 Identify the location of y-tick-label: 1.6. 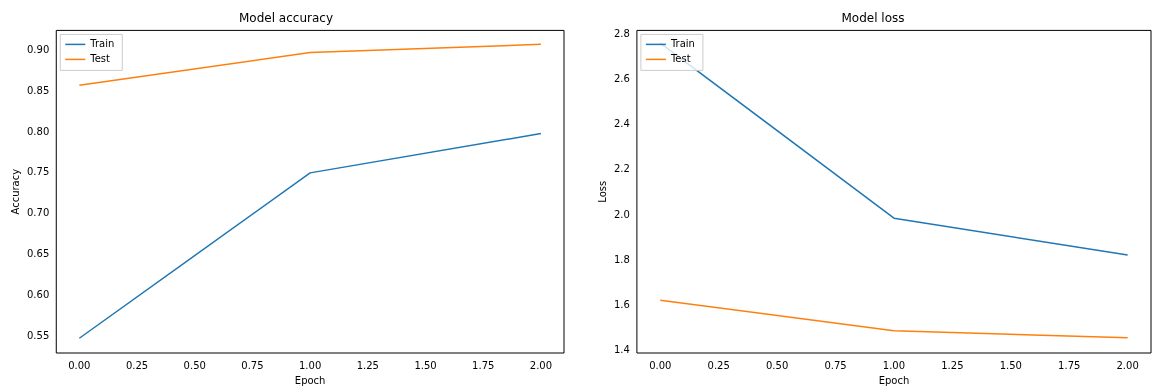
(622, 305).